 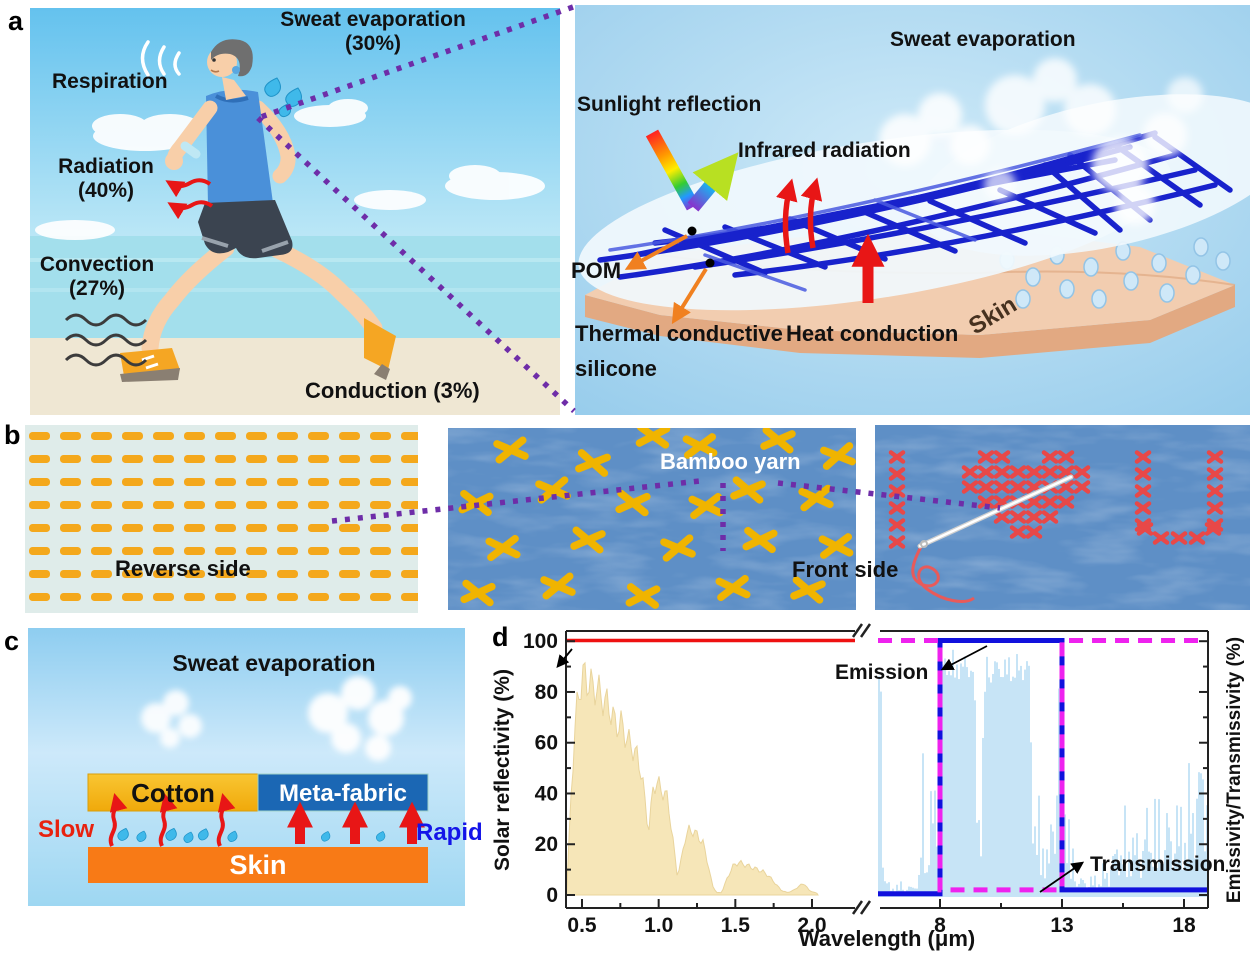 What do you see at coordinates (356, 822) in the screenshot?
I see `rapid-arrows-icon` at bounding box center [356, 822].